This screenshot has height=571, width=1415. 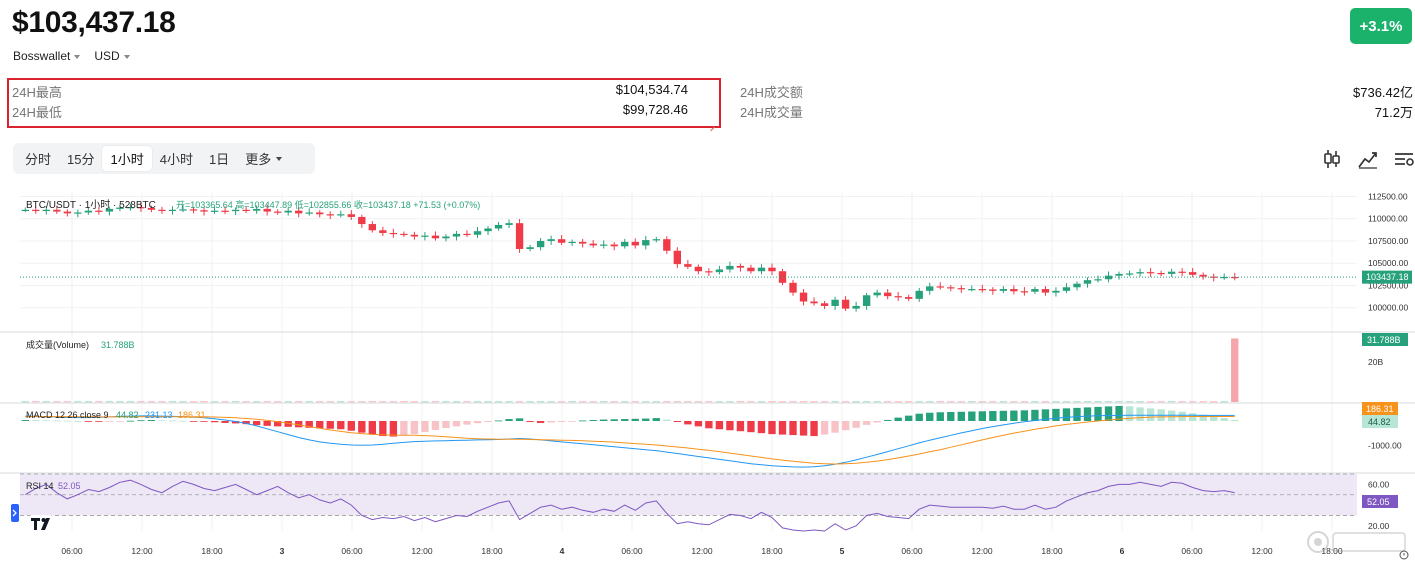 I want to click on tab-timeframe-1h: 1小时, so click(x=127, y=158).